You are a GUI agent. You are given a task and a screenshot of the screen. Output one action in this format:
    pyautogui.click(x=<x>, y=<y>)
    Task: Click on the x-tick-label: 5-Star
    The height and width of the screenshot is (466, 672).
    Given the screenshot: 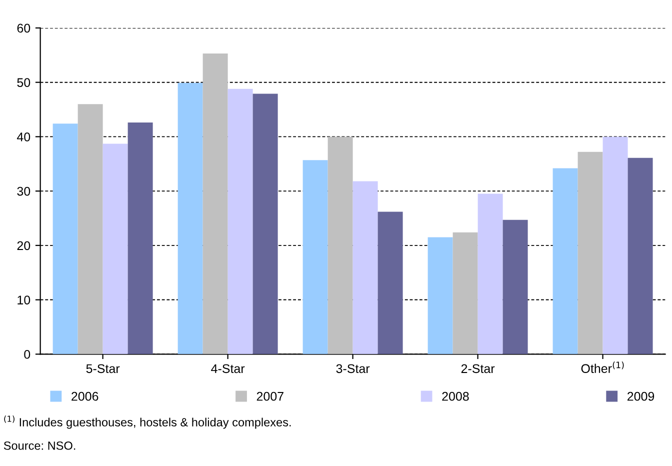 What is the action you would take?
    pyautogui.click(x=103, y=369)
    